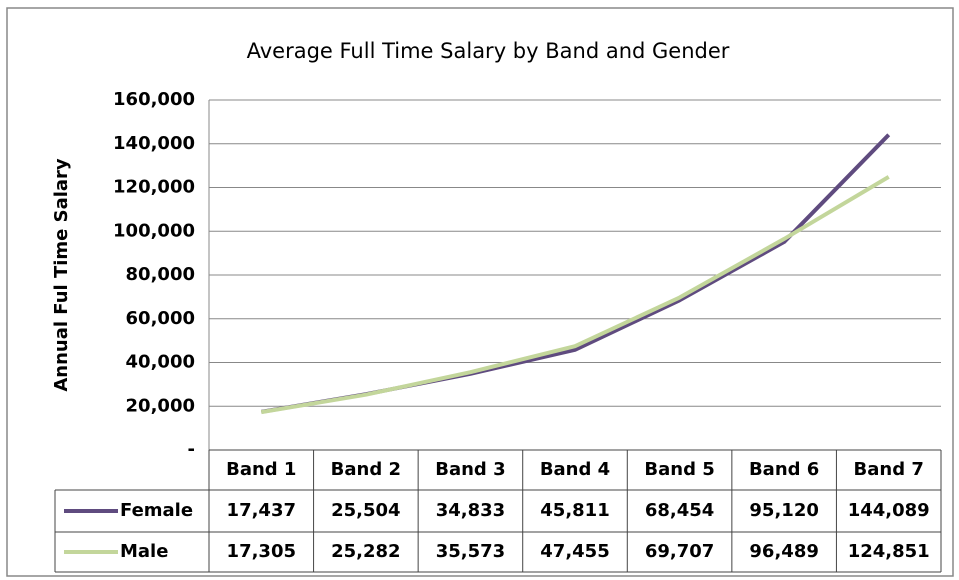  I want to click on y-axis-label: Annual Ful Time Salary, so click(61, 275).